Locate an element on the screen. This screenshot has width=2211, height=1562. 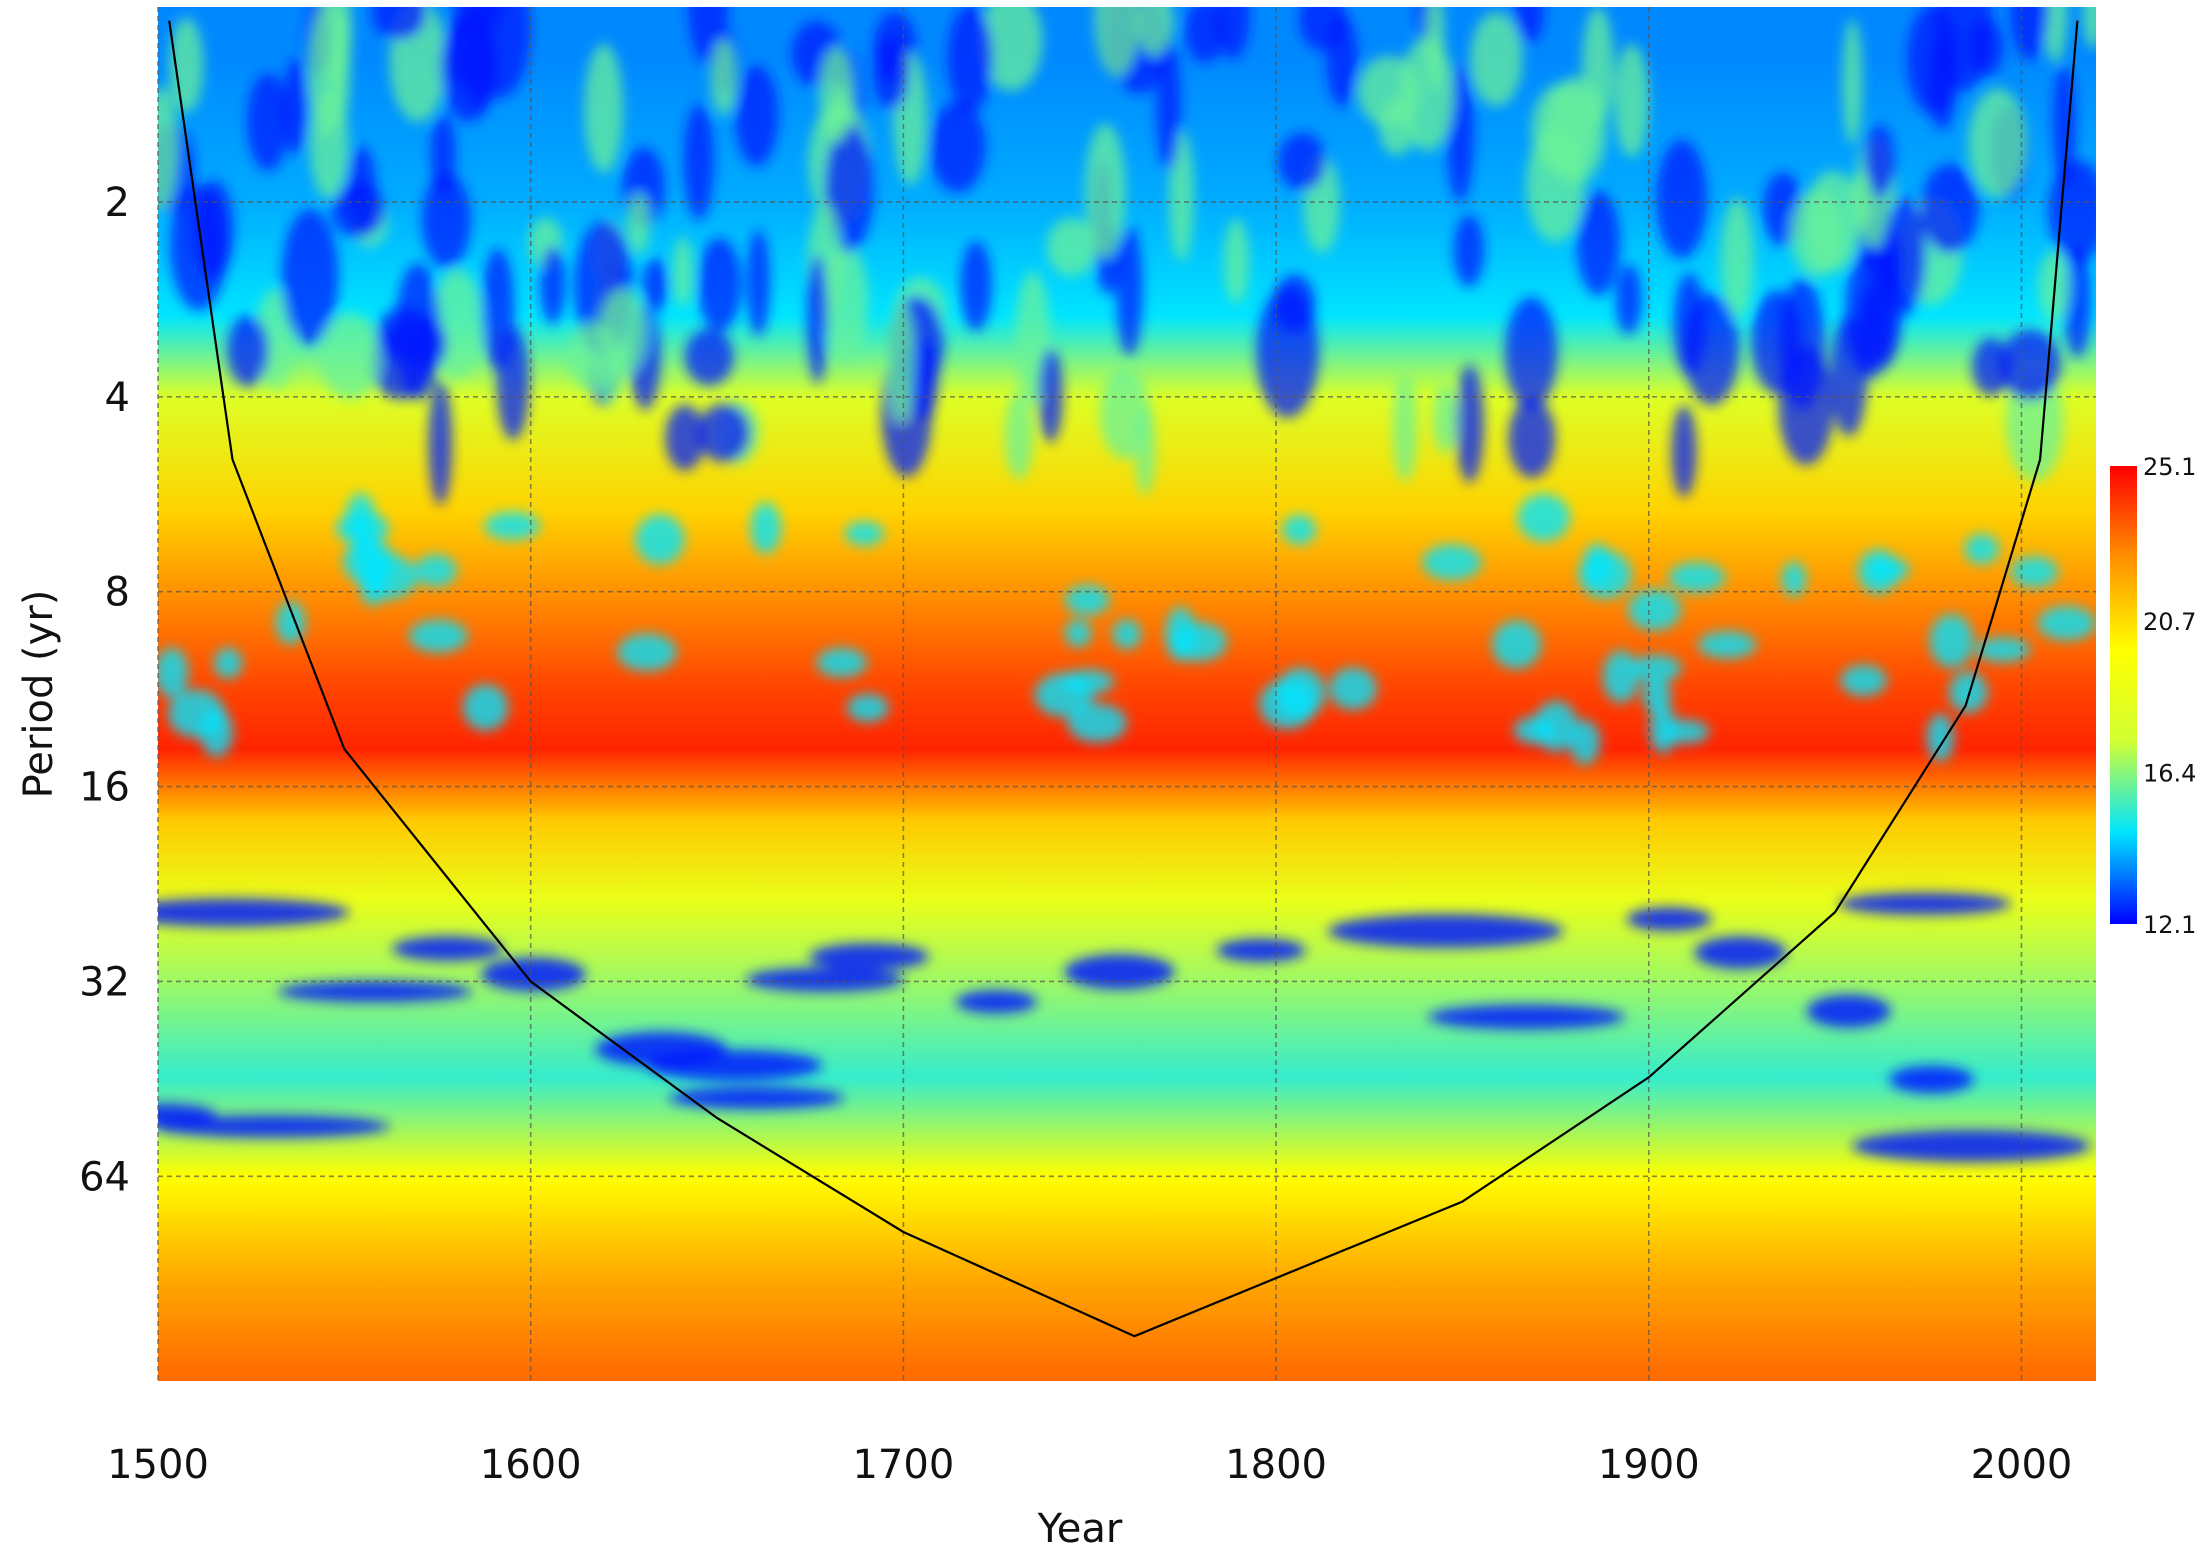
y-tick-label: 32 is located at coordinates (104, 982).